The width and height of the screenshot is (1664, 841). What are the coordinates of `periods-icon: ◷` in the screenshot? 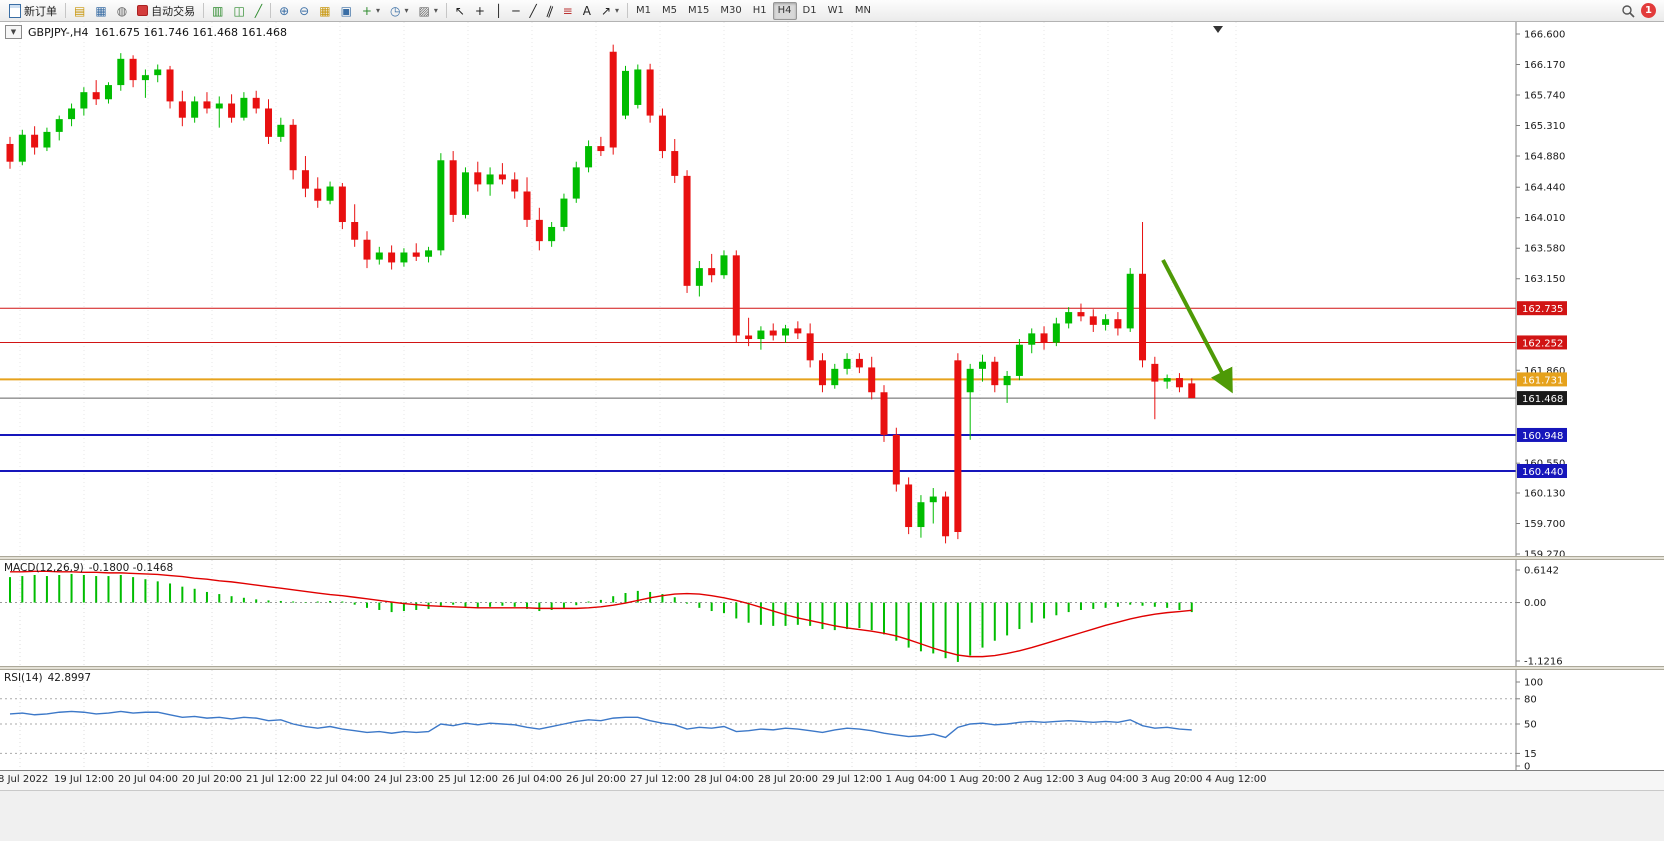 It's located at (395, 10).